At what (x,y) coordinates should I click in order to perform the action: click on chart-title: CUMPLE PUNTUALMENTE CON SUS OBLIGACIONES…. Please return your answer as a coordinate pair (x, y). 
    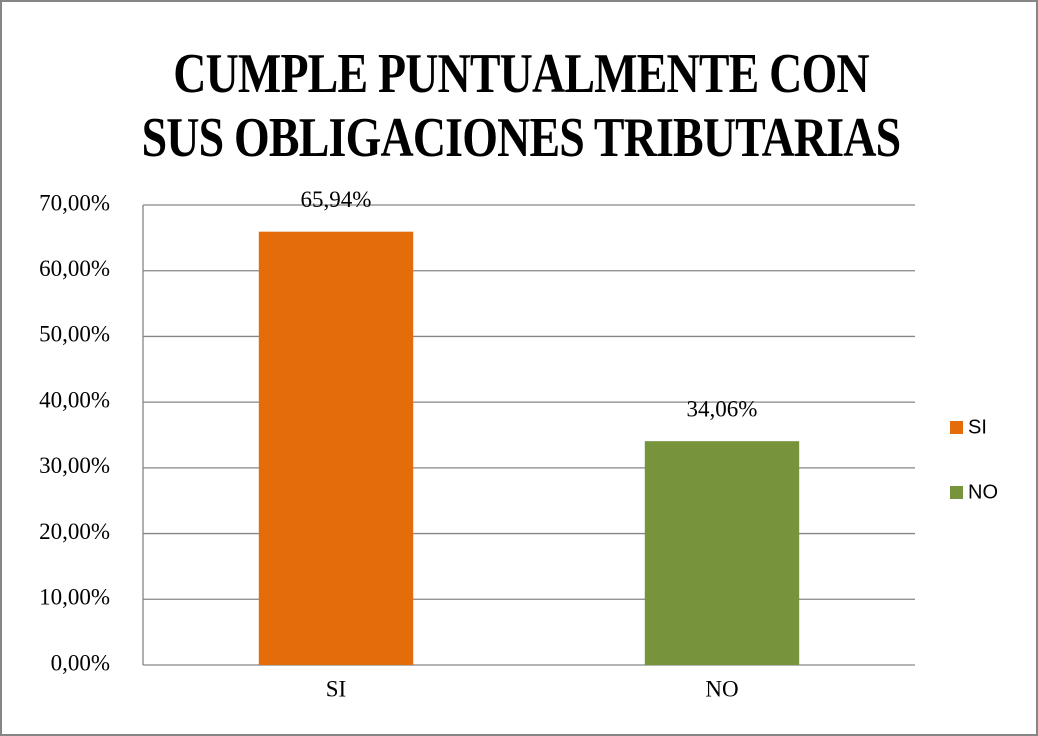
    Looking at the image, I should click on (521, 106).